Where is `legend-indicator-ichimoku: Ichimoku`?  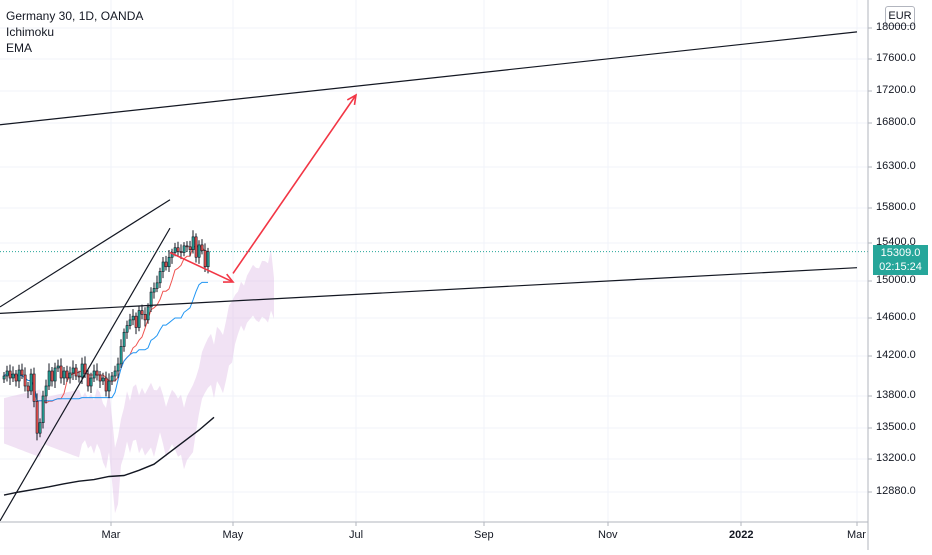
legend-indicator-ichimoku: Ichimoku is located at coordinates (30, 32).